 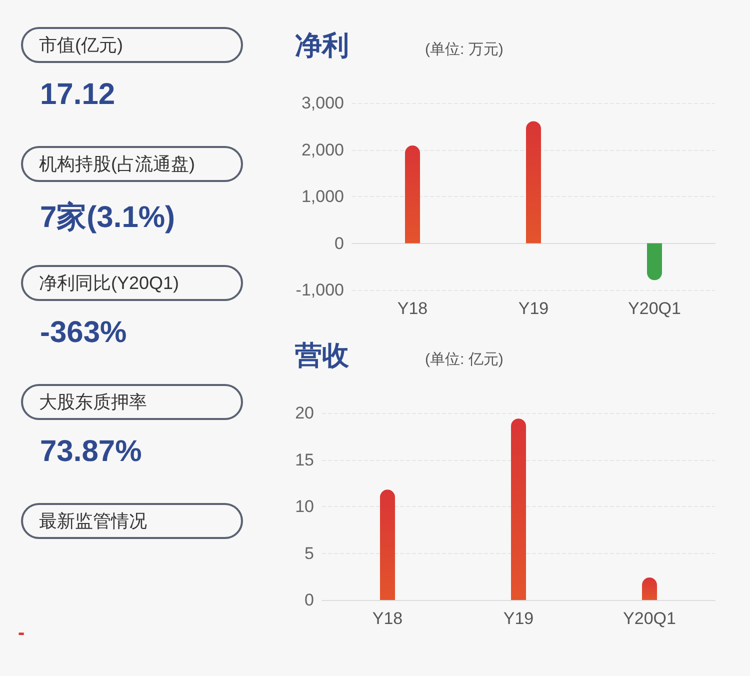 I want to click on y-tick-label: 3,000, so click(x=322, y=103).